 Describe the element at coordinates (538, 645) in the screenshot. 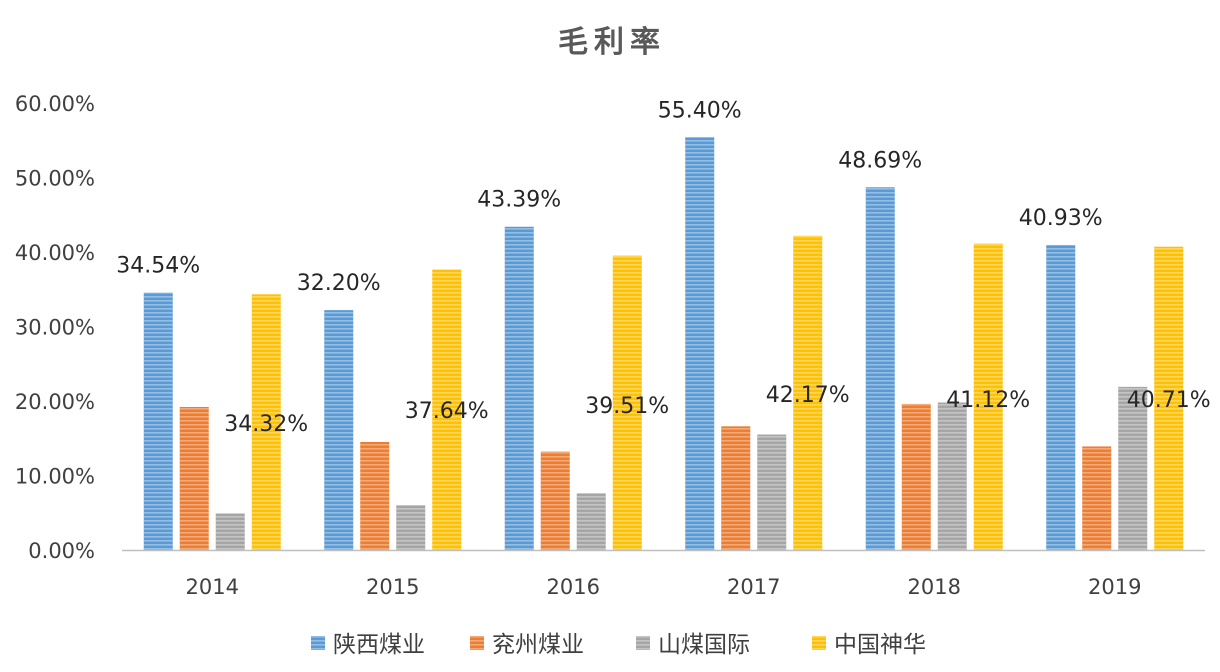

I see `legend-label: 兖州煤业` at that location.